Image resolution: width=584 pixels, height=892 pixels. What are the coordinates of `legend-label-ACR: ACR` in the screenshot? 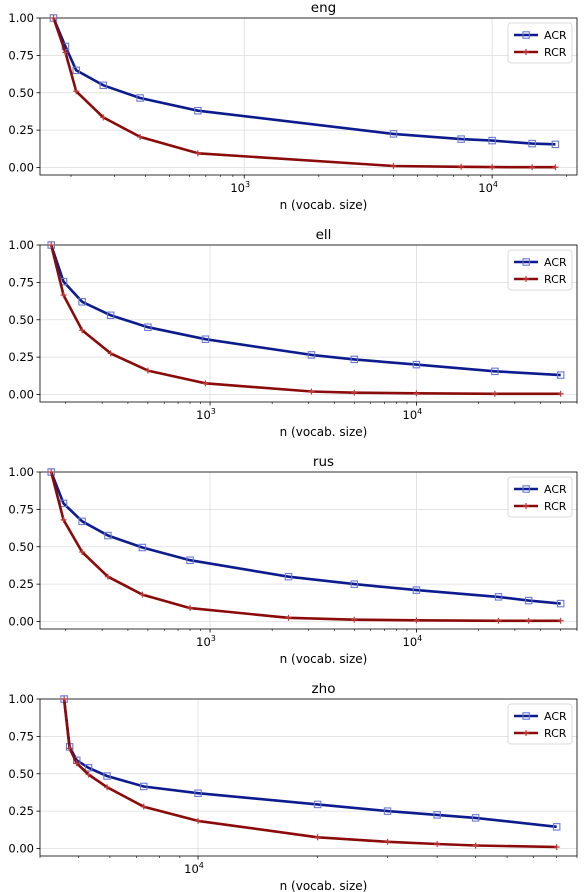 It's located at (555, 489).